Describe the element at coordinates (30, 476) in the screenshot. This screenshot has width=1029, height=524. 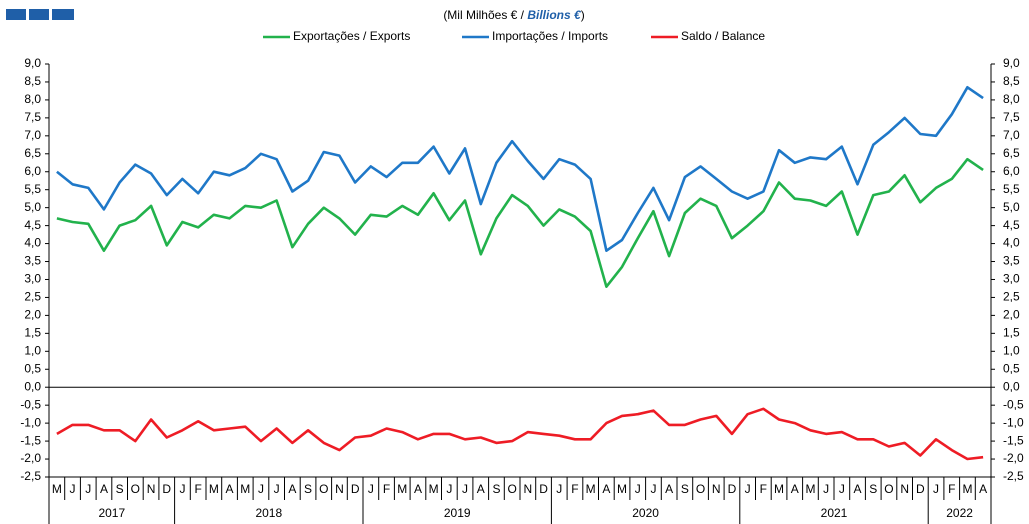
I see `y-tick-label: -2,5` at that location.